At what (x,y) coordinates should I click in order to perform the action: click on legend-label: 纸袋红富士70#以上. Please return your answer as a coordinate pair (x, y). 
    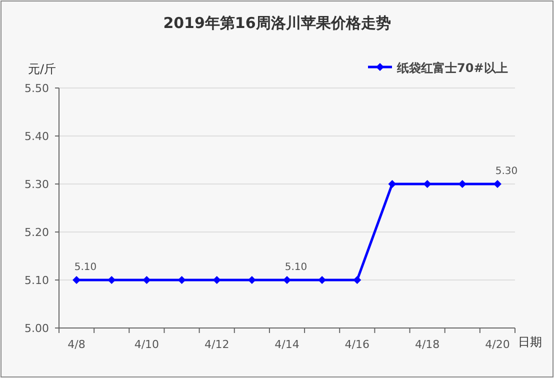
    Looking at the image, I should click on (452, 68).